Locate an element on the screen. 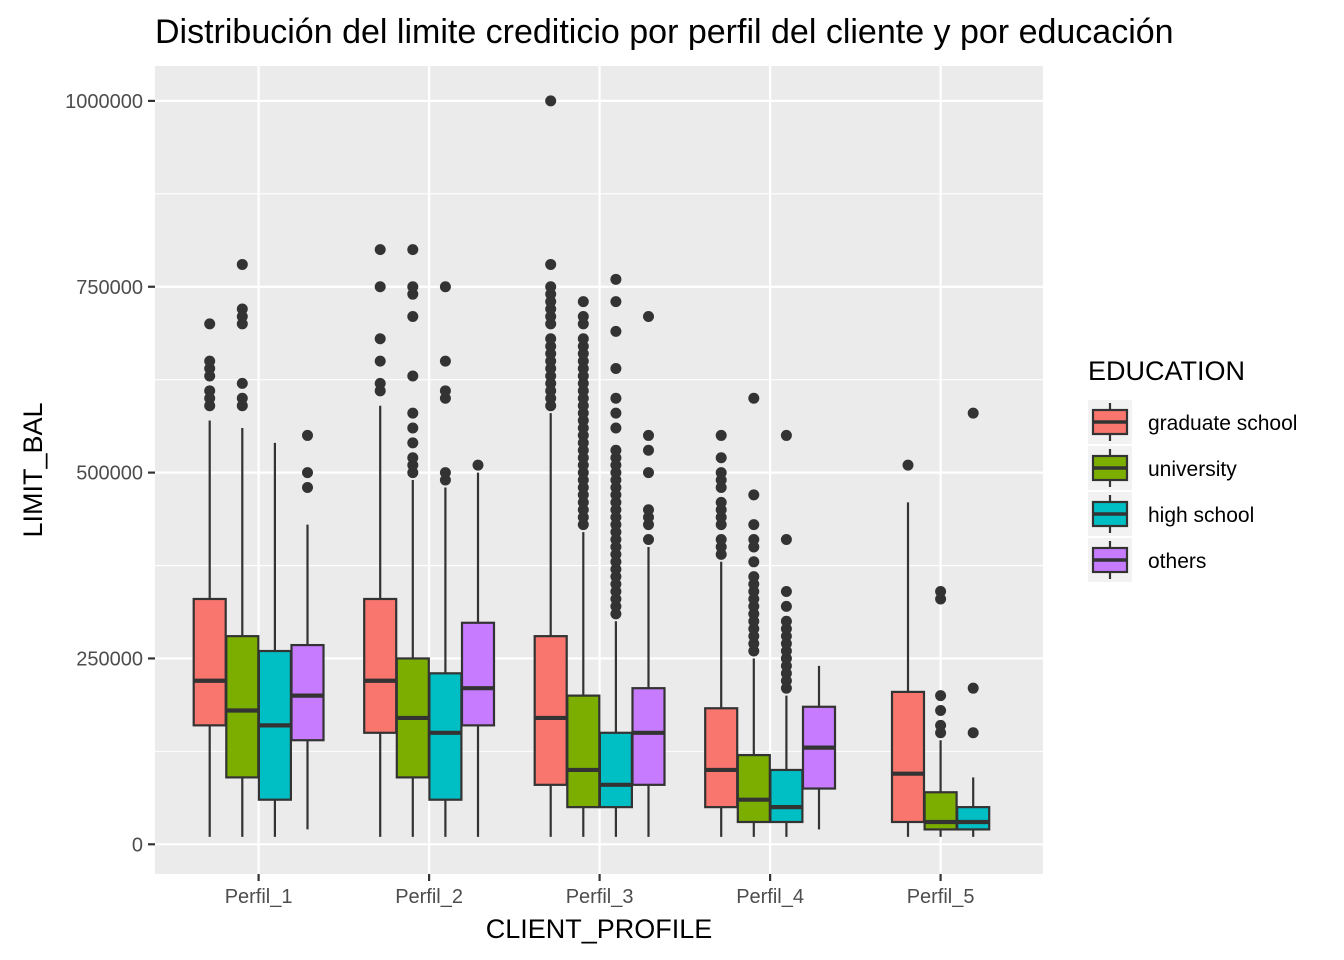 The image size is (1344, 960). y-tick-label: 500000 is located at coordinates (109, 474).